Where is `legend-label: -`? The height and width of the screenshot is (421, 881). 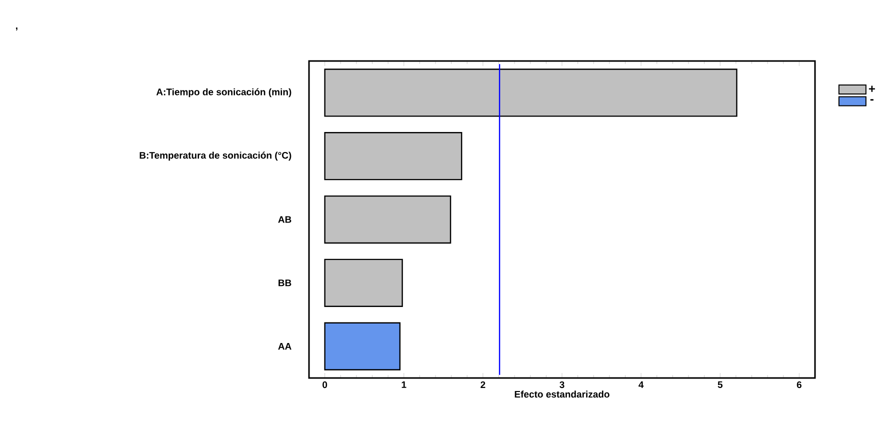
legend-label: - is located at coordinates (872, 100).